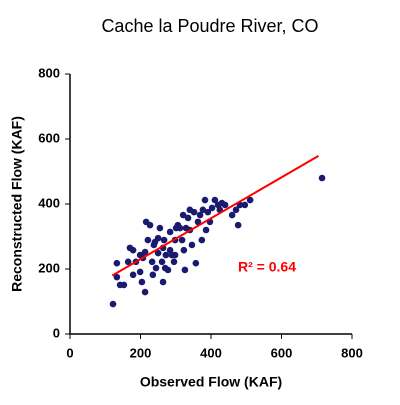 This screenshot has height=405, width=400. What do you see at coordinates (211, 382) in the screenshot?
I see `x-axis-label: Observed Flow (KAF)` at bounding box center [211, 382].